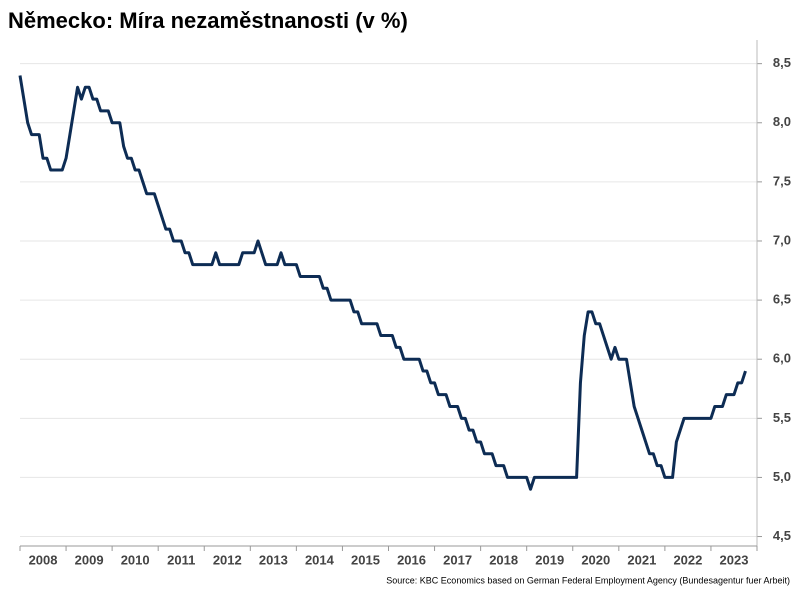 The height and width of the screenshot is (600, 800). Describe the element at coordinates (457, 559) in the screenshot. I see `x-tick-label: 2017` at that location.